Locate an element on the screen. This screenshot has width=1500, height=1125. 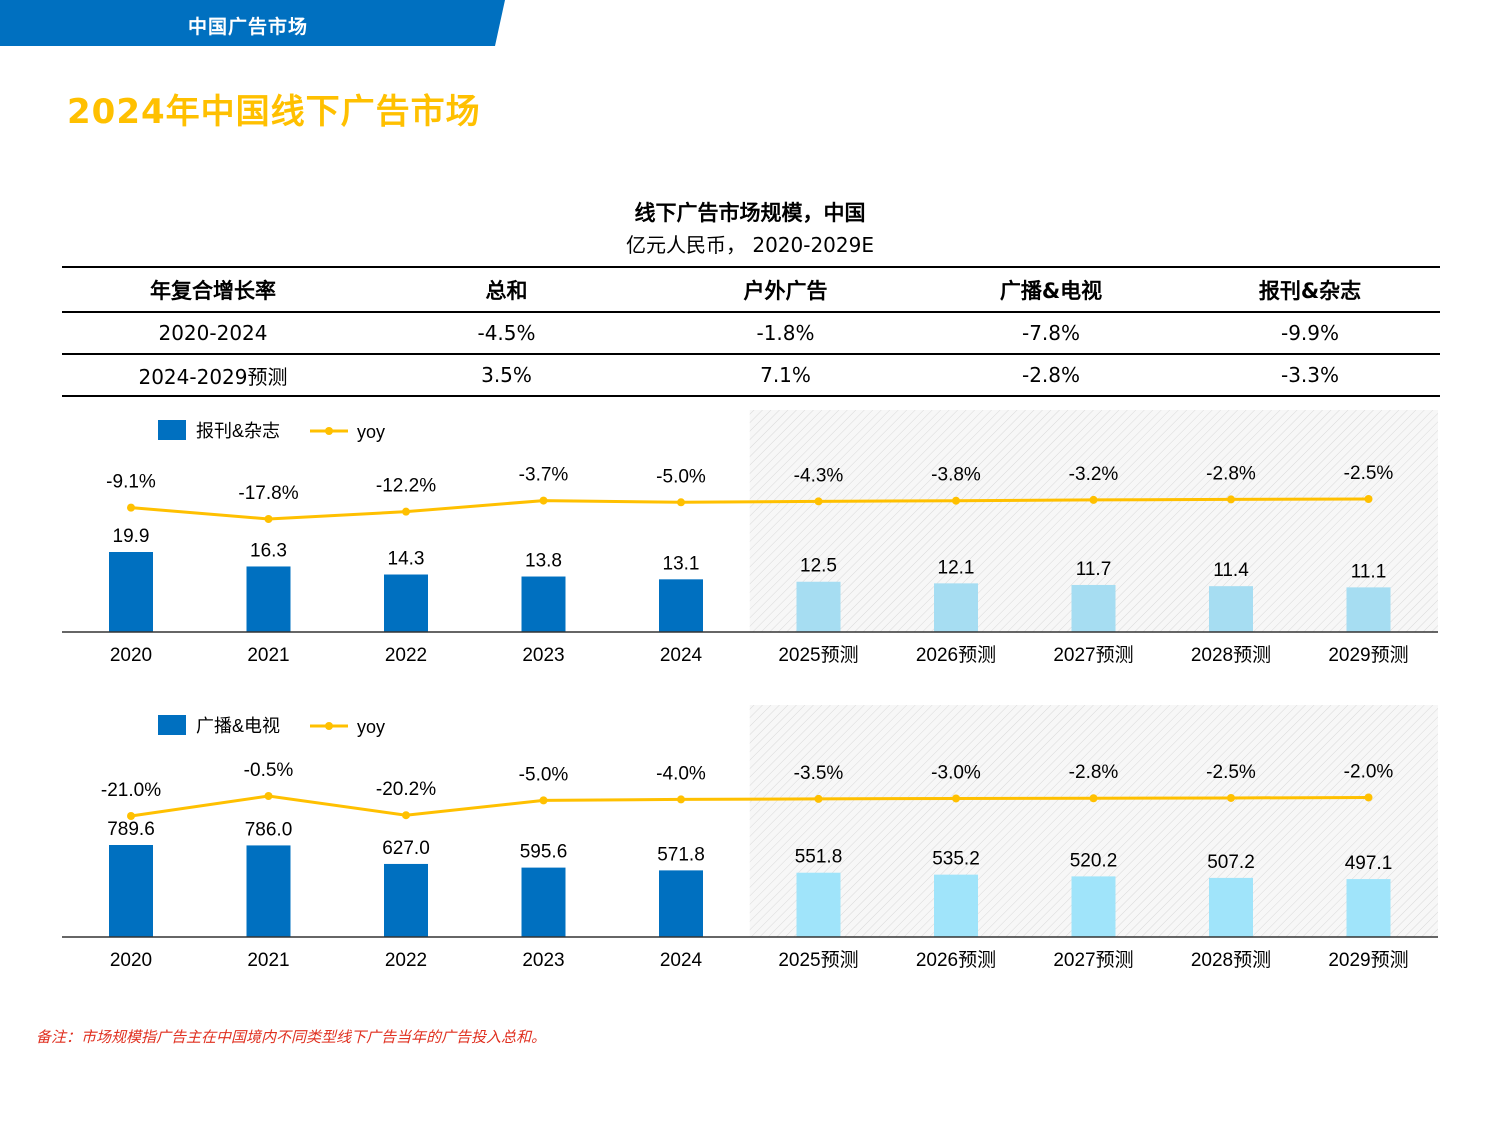
table-row: 2020-2024 -4.5% -1.8% -7.8% -9.9% is located at coordinates (751, 333).